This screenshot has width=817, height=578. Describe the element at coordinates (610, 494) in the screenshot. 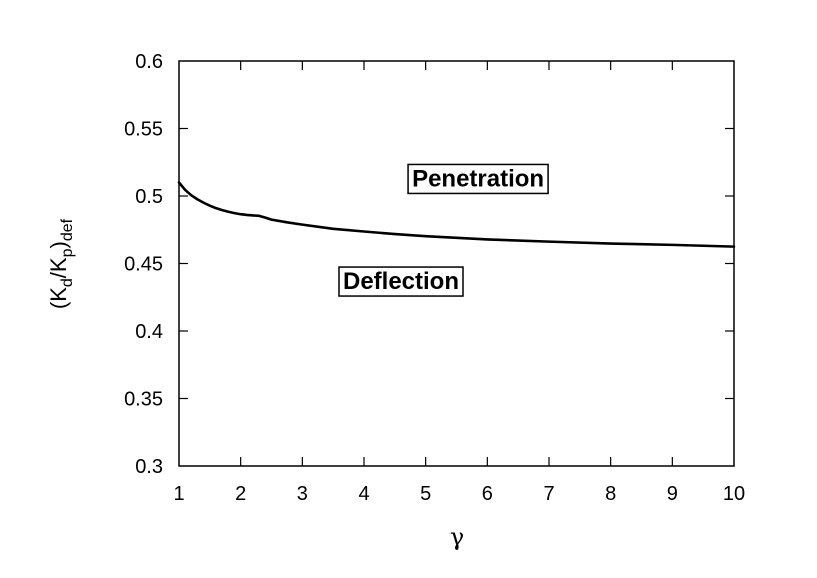

I see `x-tick-label: 8` at that location.